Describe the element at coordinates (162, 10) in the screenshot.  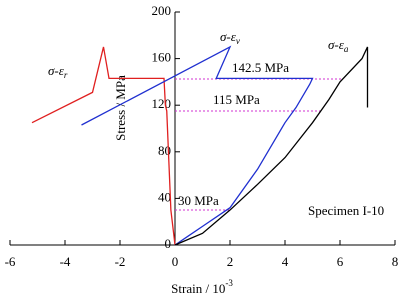
I see `y-tick-label: 200` at that location.